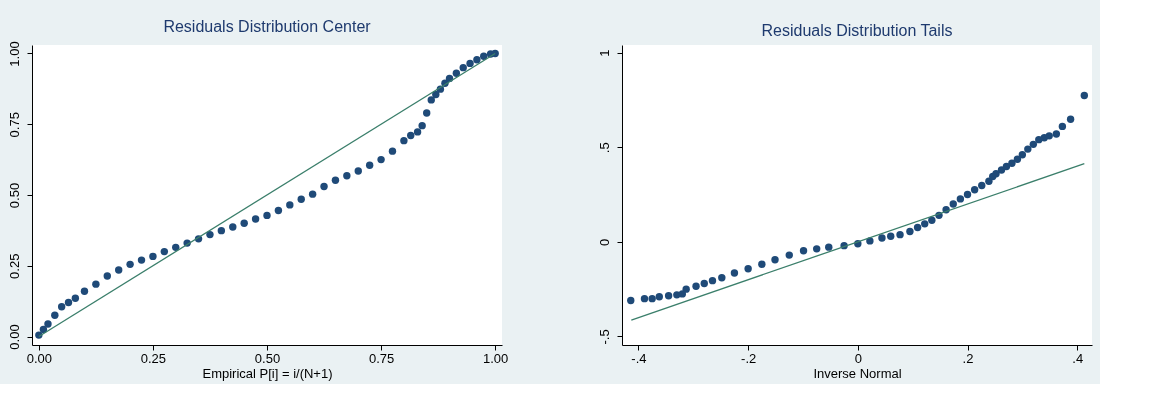  What do you see at coordinates (267, 358) in the screenshot?
I see `x-tick-label: 0.50` at bounding box center [267, 358].